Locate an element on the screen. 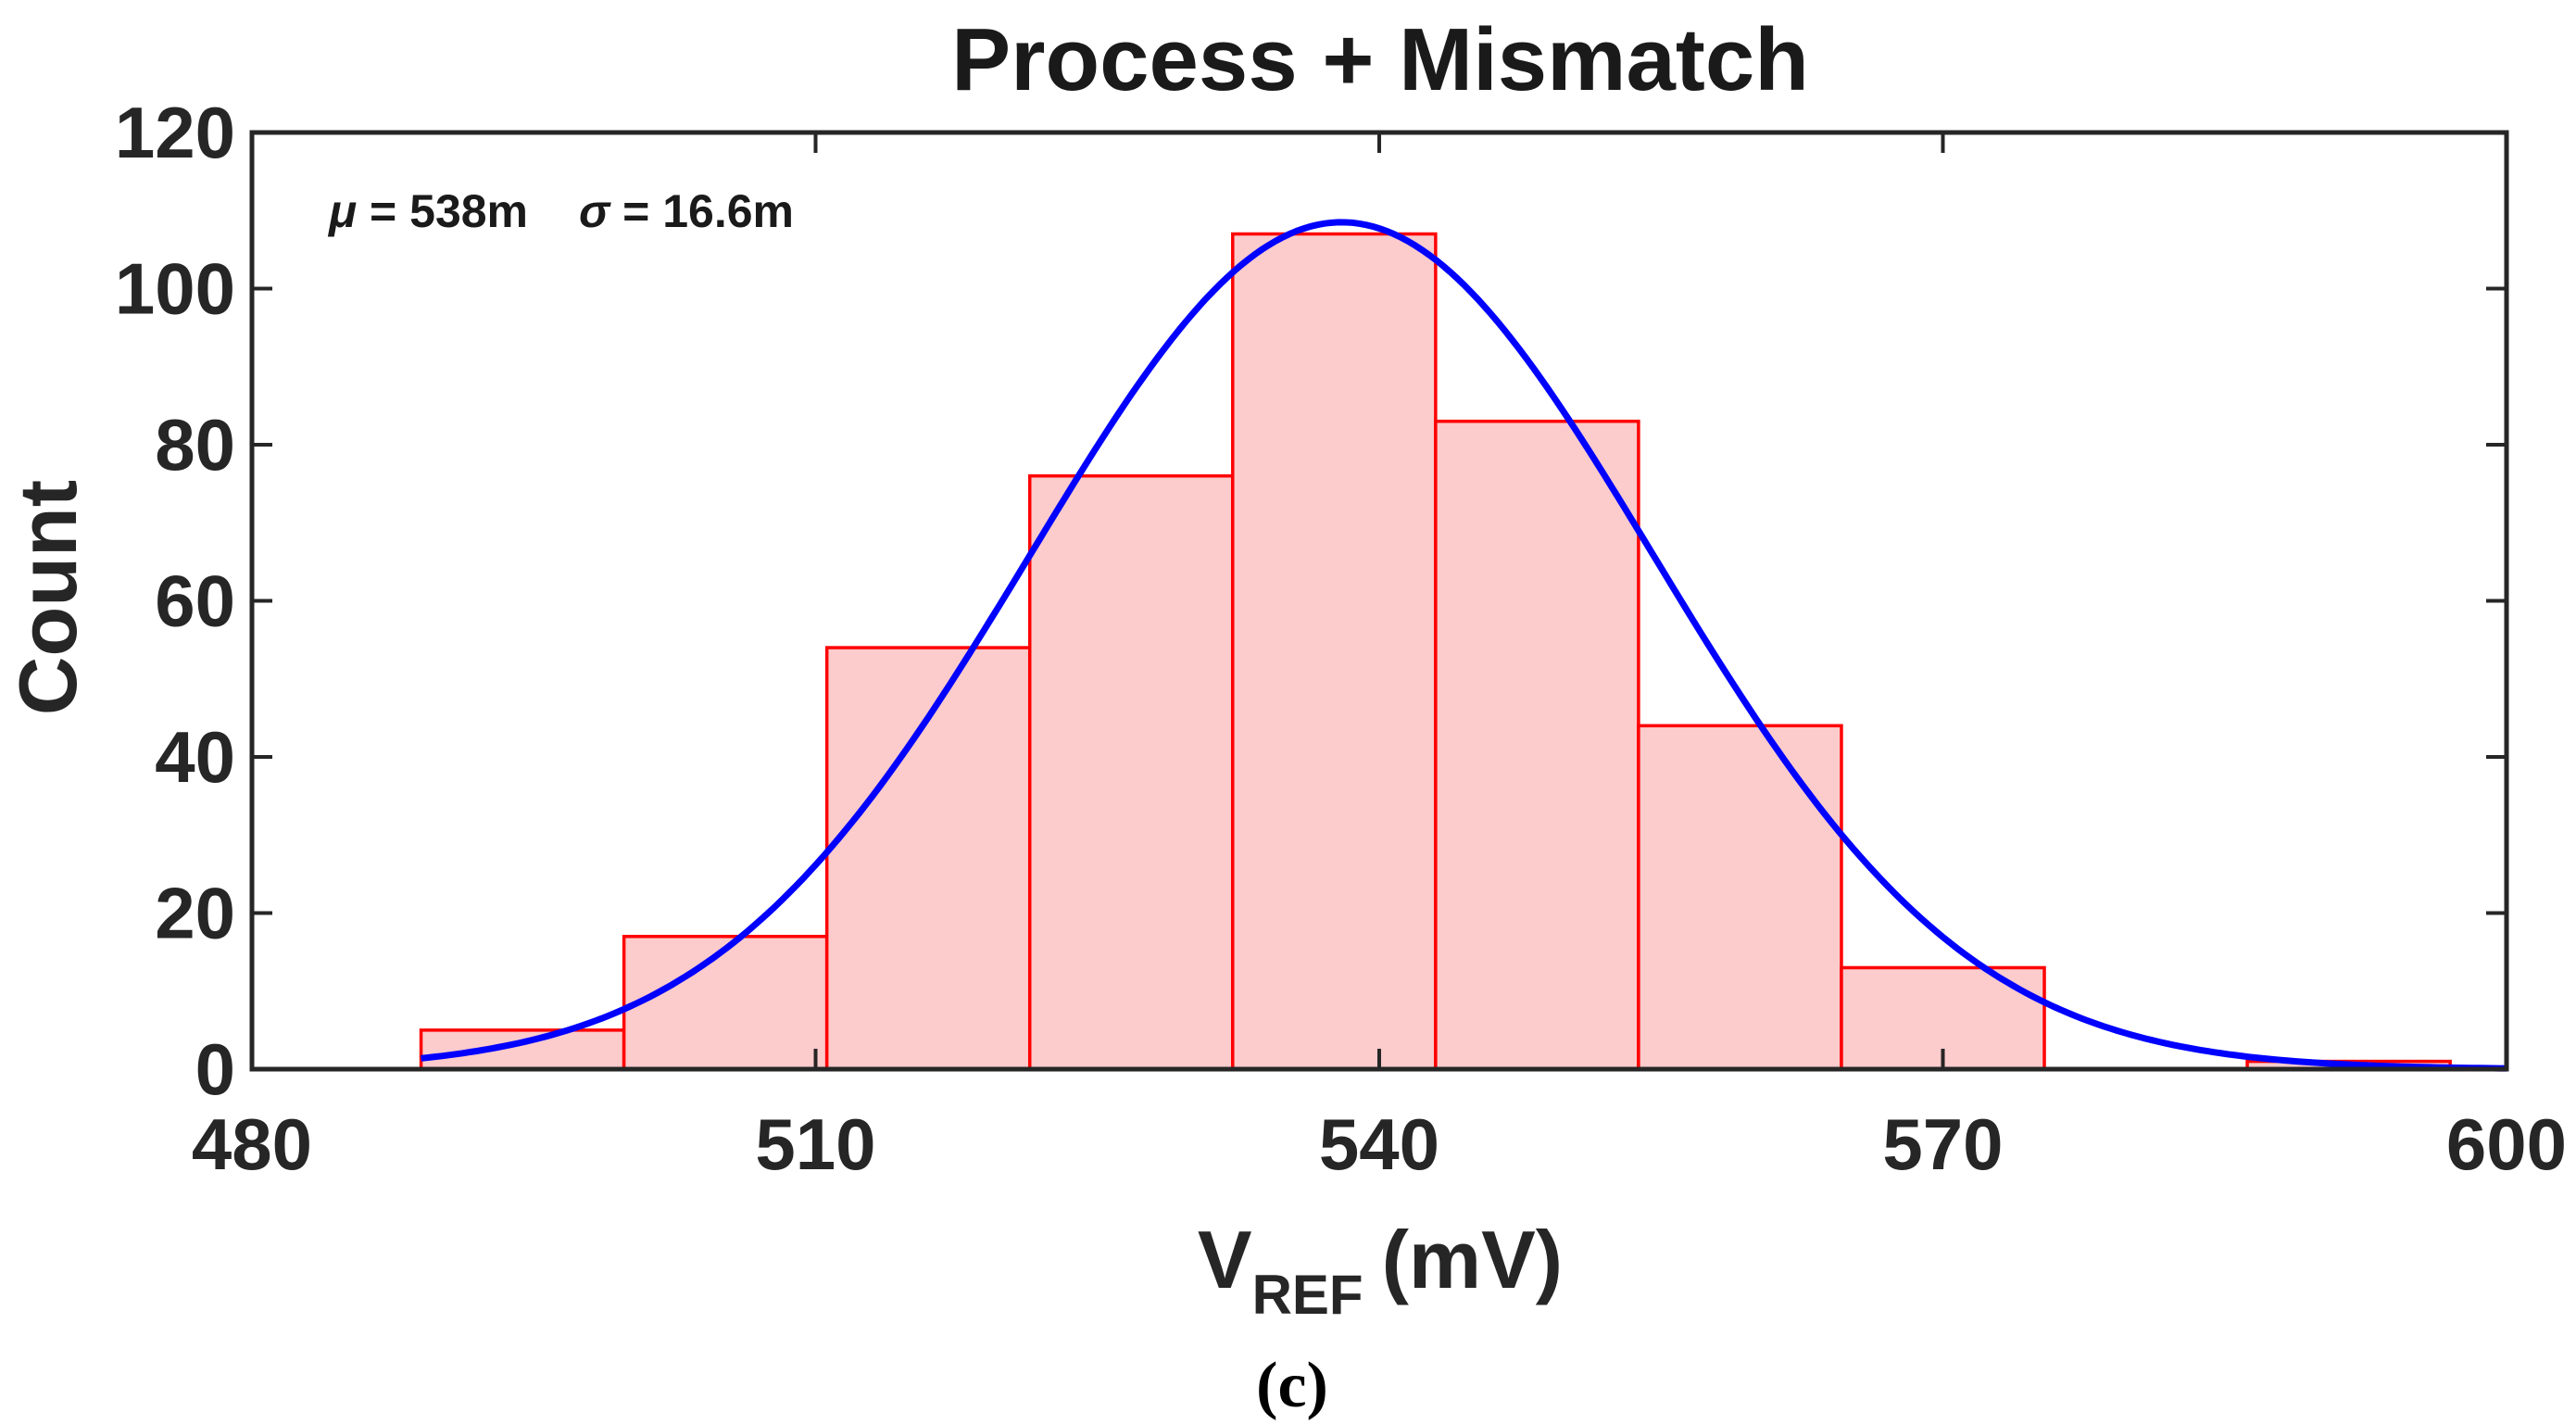  y-tick-label: 20 is located at coordinates (195, 913).